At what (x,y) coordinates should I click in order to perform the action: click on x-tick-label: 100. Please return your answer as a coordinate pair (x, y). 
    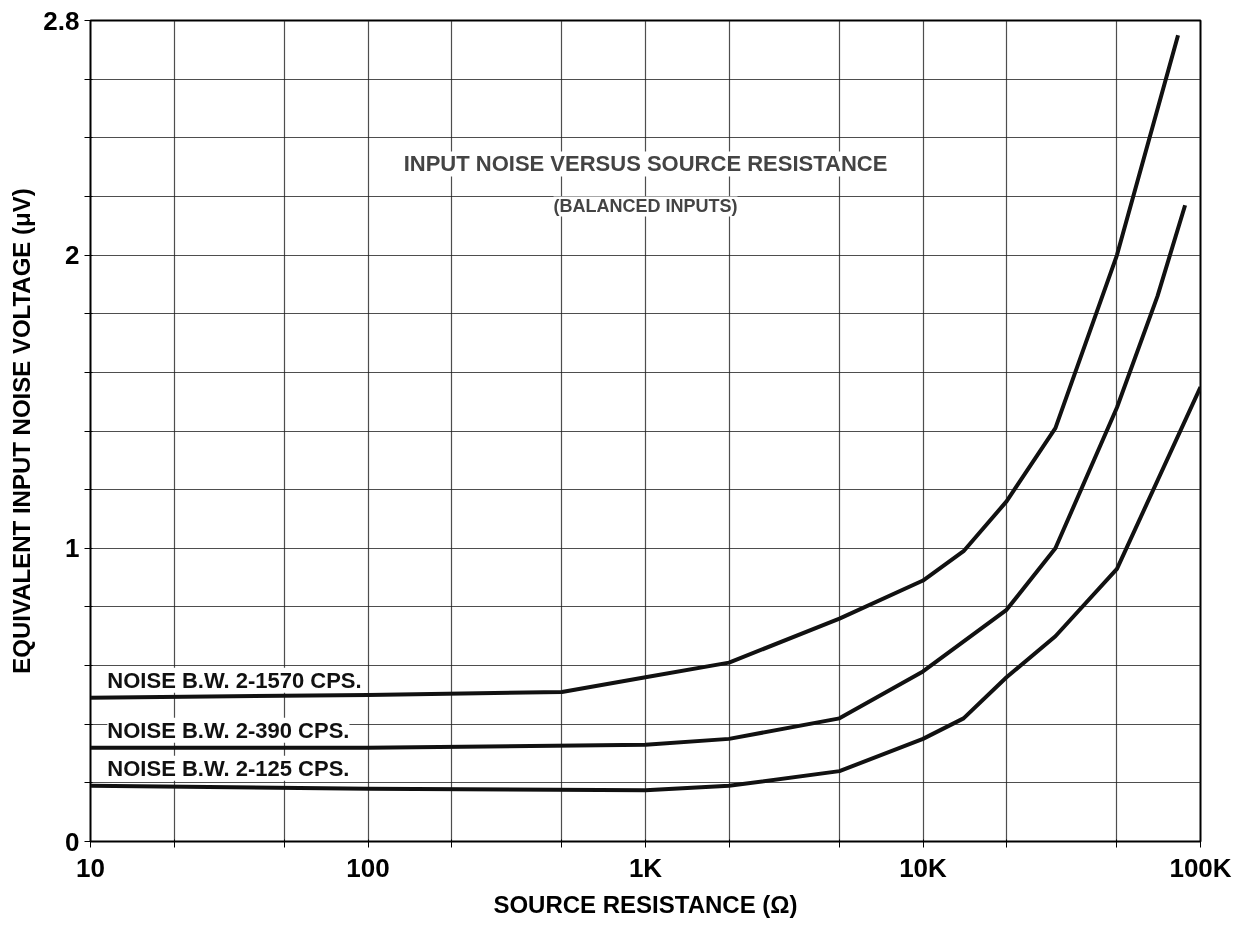
    Looking at the image, I should click on (368, 867).